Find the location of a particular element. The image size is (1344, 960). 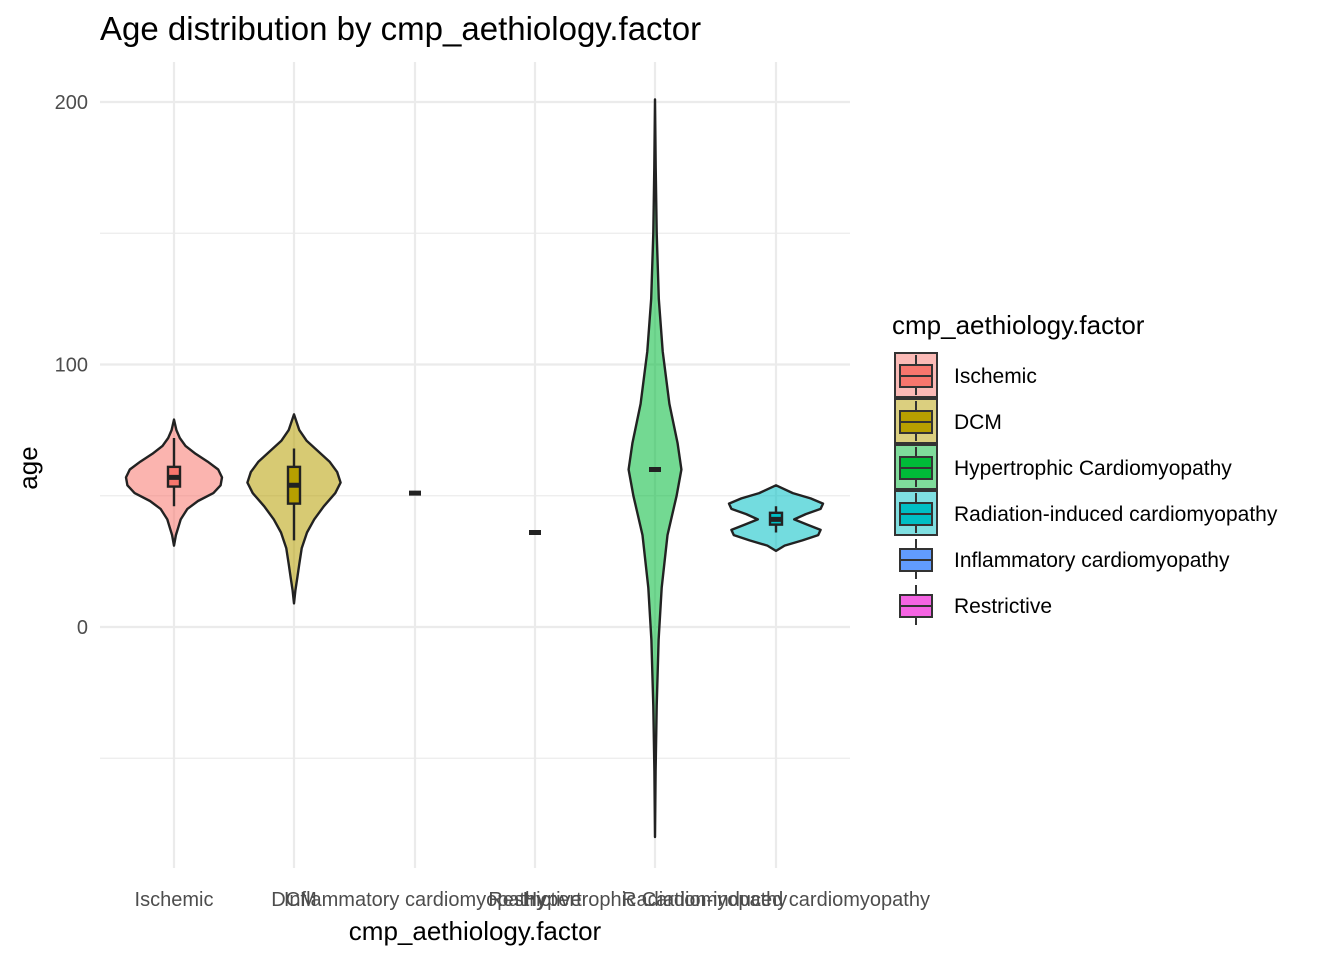

legend-item: Radiation-induced cardiomyopathy is located at coordinates (1086, 513).